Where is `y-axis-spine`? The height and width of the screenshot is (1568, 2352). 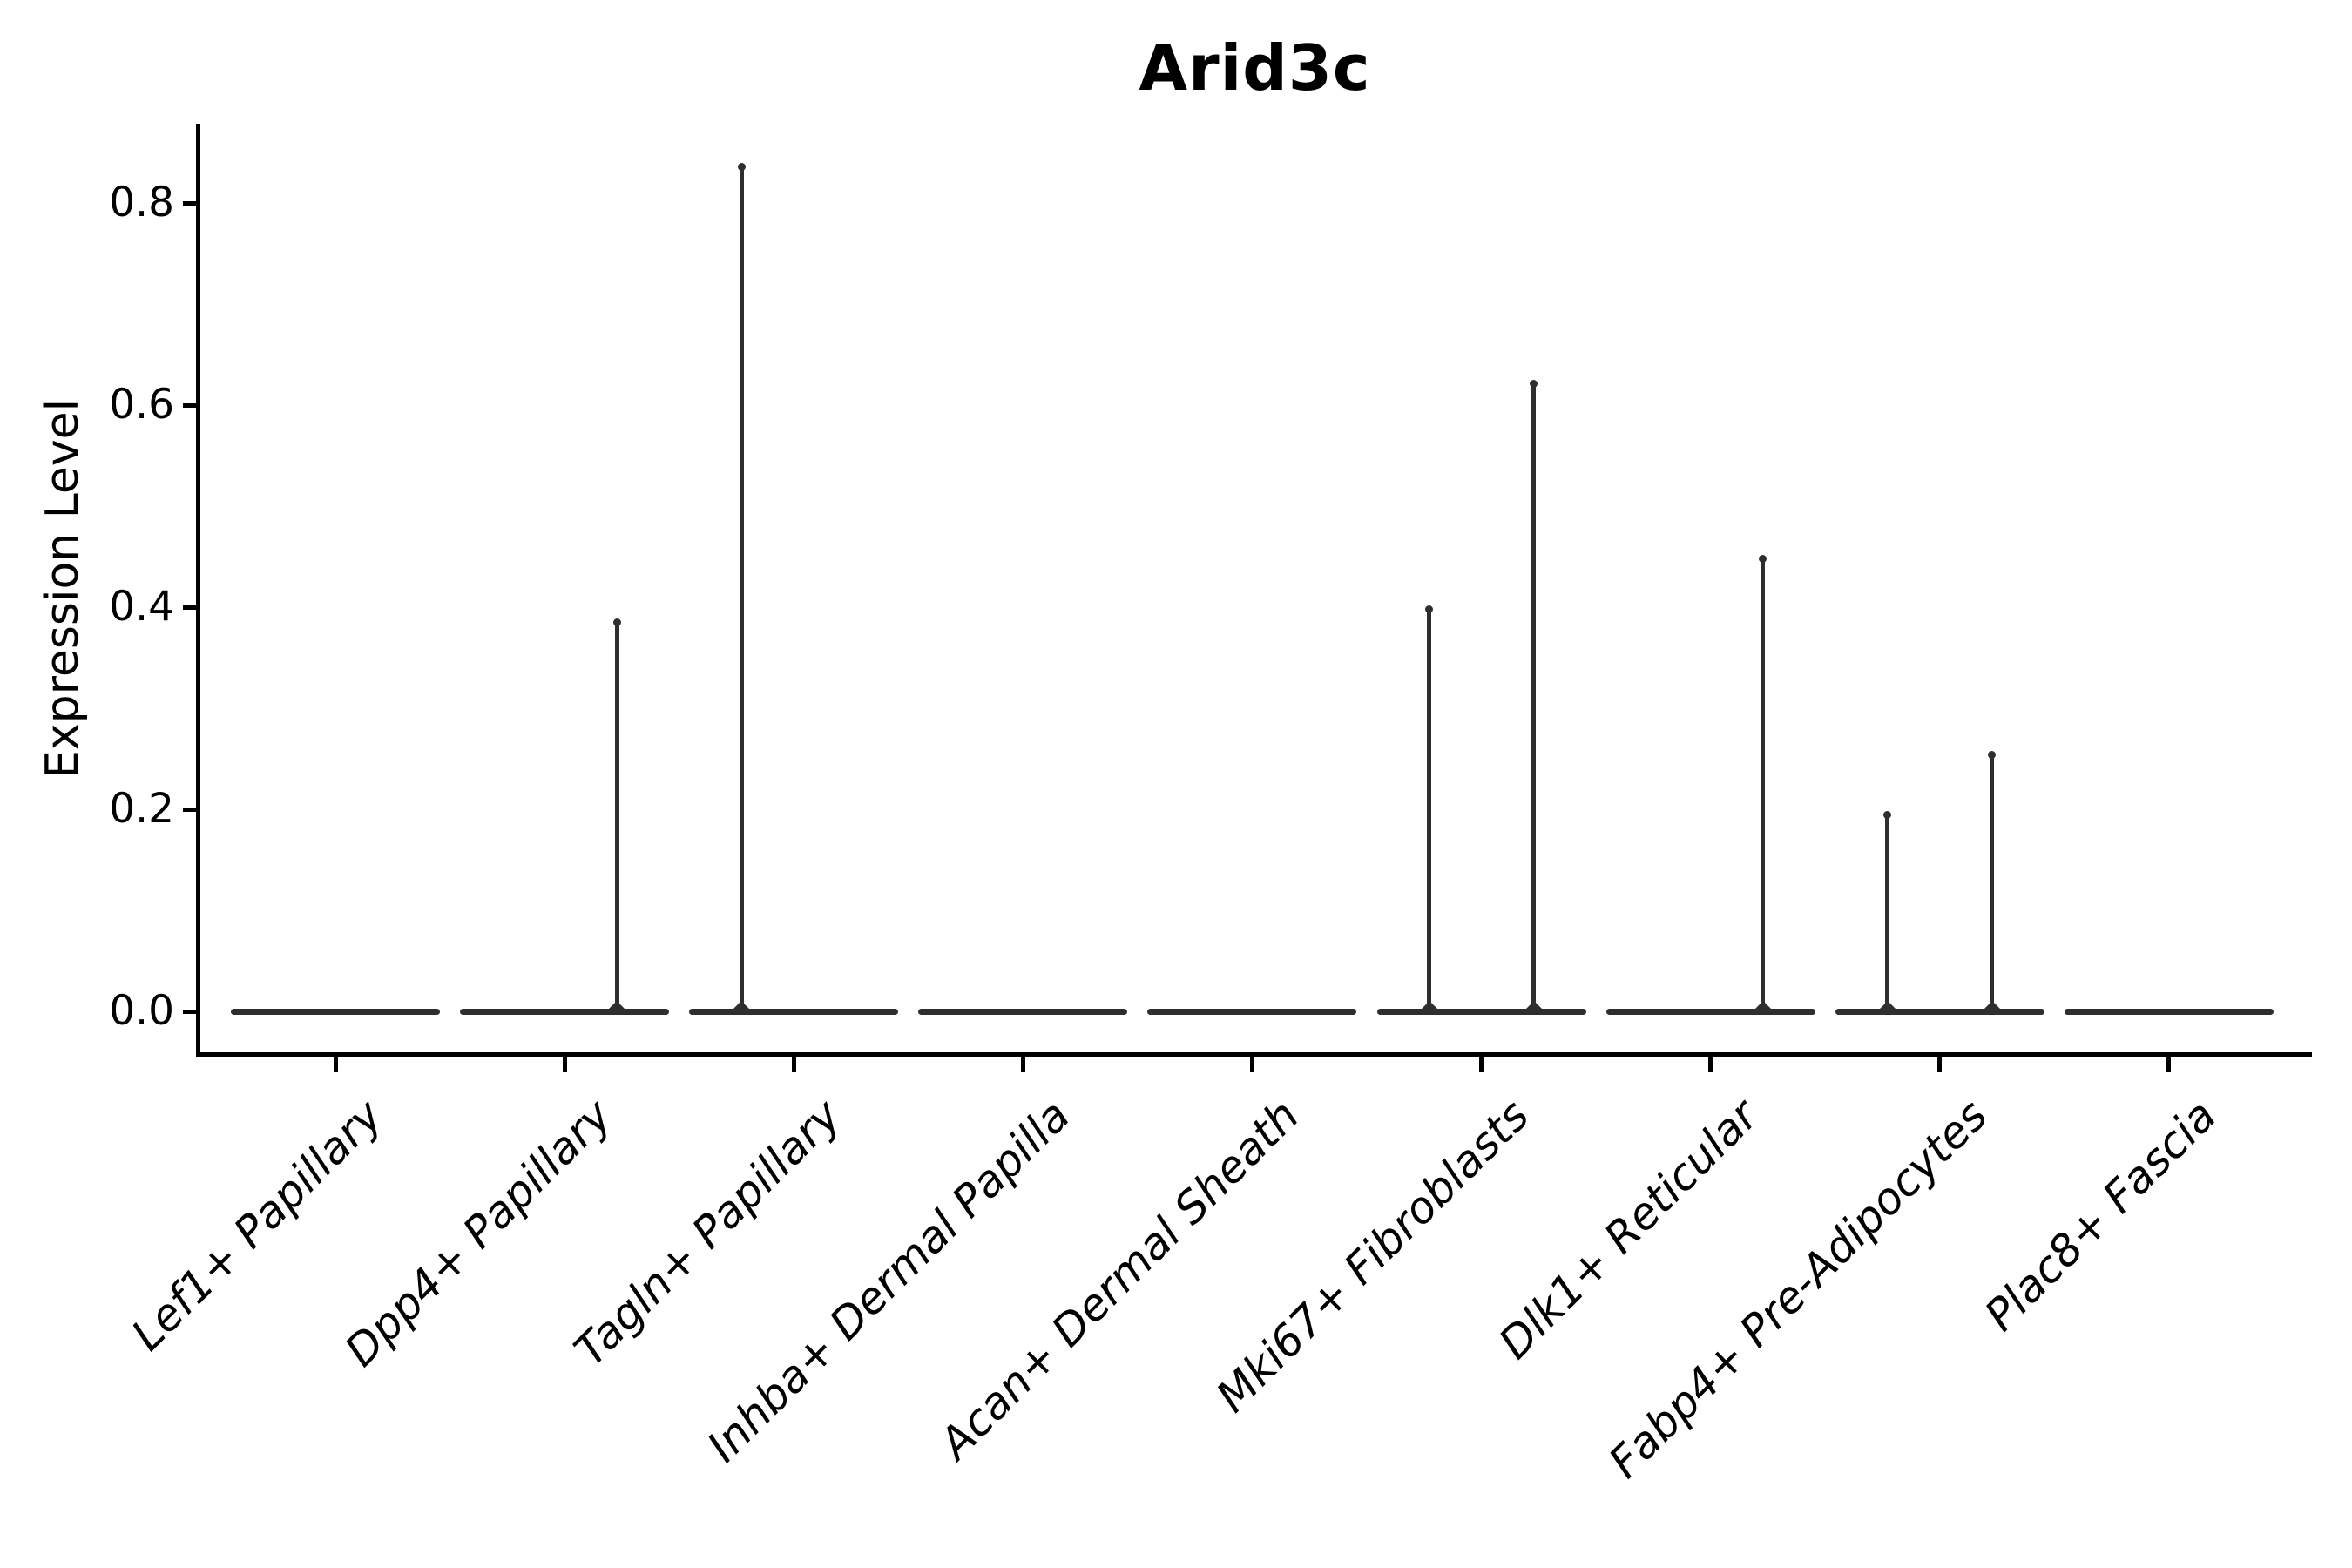
y-axis-spine is located at coordinates (198, 590).